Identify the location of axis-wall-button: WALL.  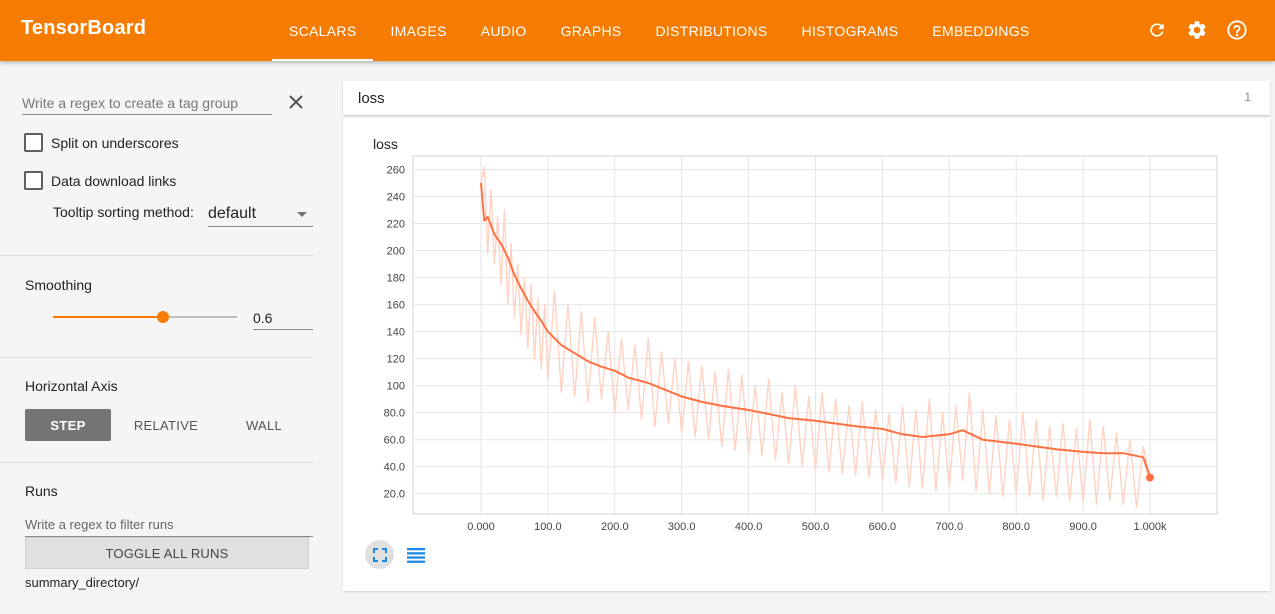
(264, 425).